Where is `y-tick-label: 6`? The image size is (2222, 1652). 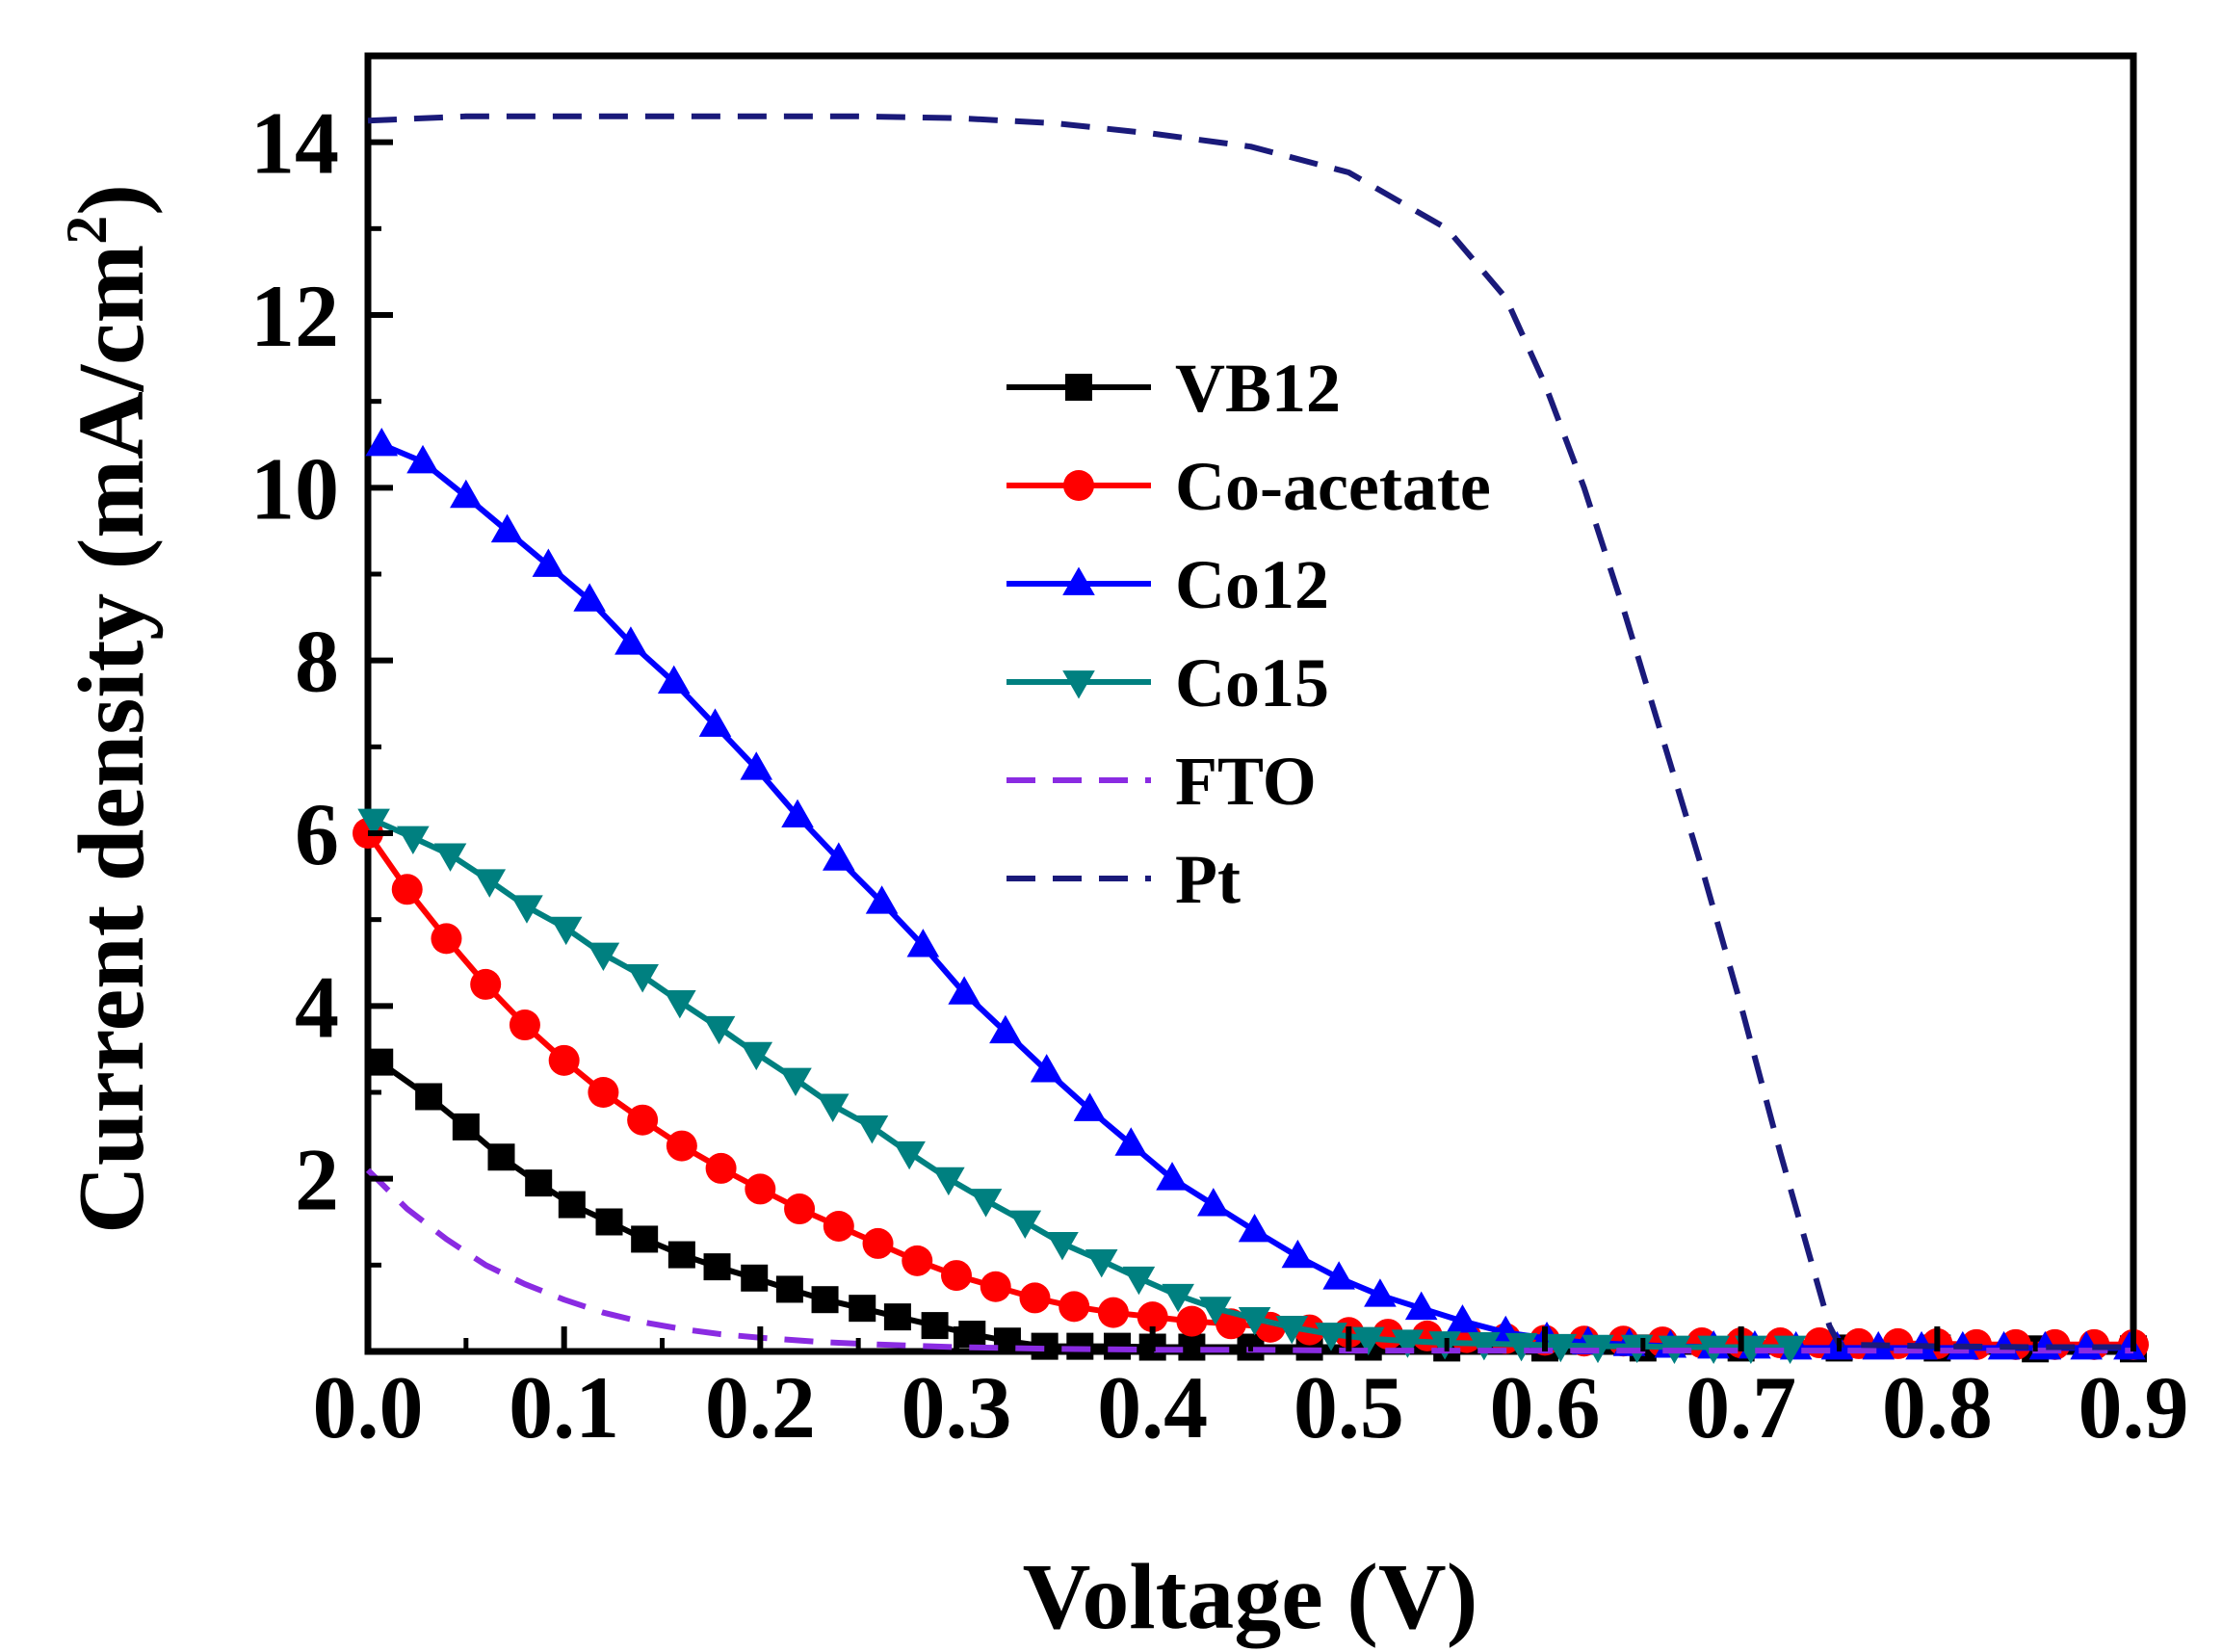
y-tick-label: 6 is located at coordinates (317, 834).